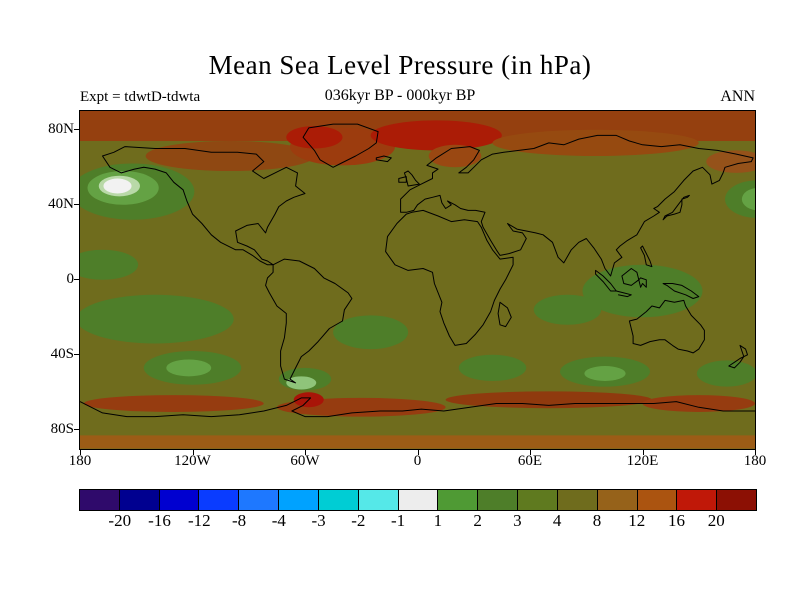  What do you see at coordinates (62, 353) in the screenshot?
I see `y-tick-label-40S: 40S` at bounding box center [62, 353].